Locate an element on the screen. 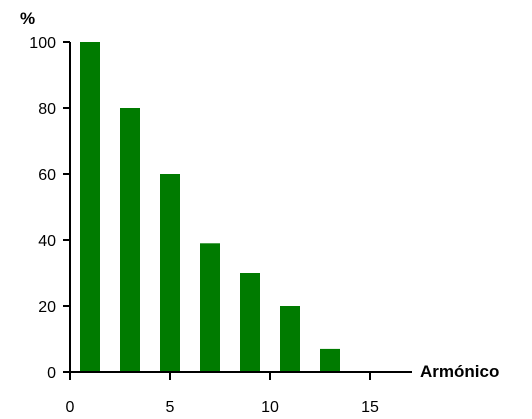 The width and height of the screenshot is (532, 419). x-tick-label-0: 0 is located at coordinates (70, 407).